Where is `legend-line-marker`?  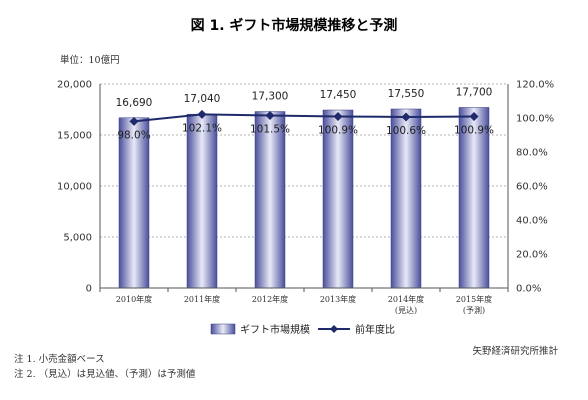 legend-line-marker is located at coordinates (334, 329).